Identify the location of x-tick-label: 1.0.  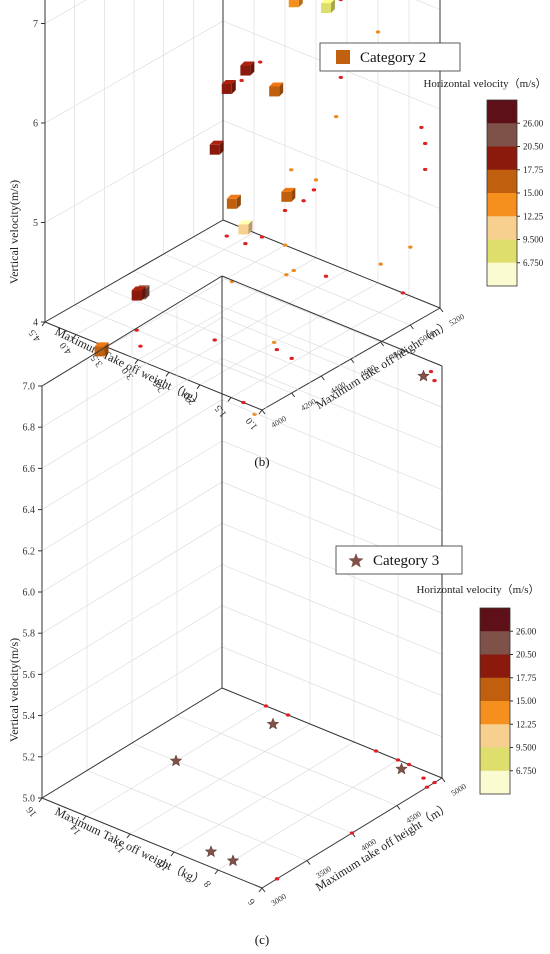
(252, 423).